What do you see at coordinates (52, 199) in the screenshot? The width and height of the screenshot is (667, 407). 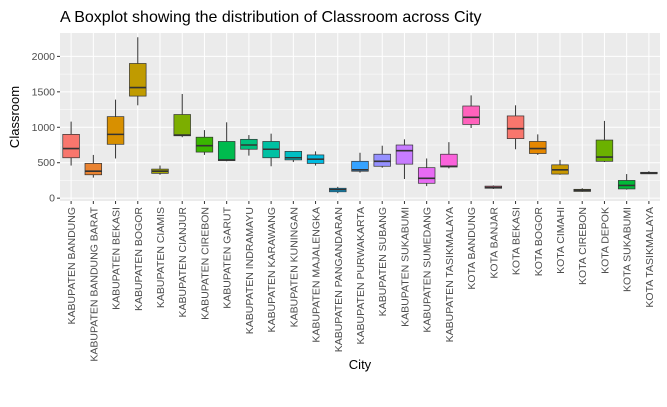 I see `y-tick-label: 0` at bounding box center [52, 199].